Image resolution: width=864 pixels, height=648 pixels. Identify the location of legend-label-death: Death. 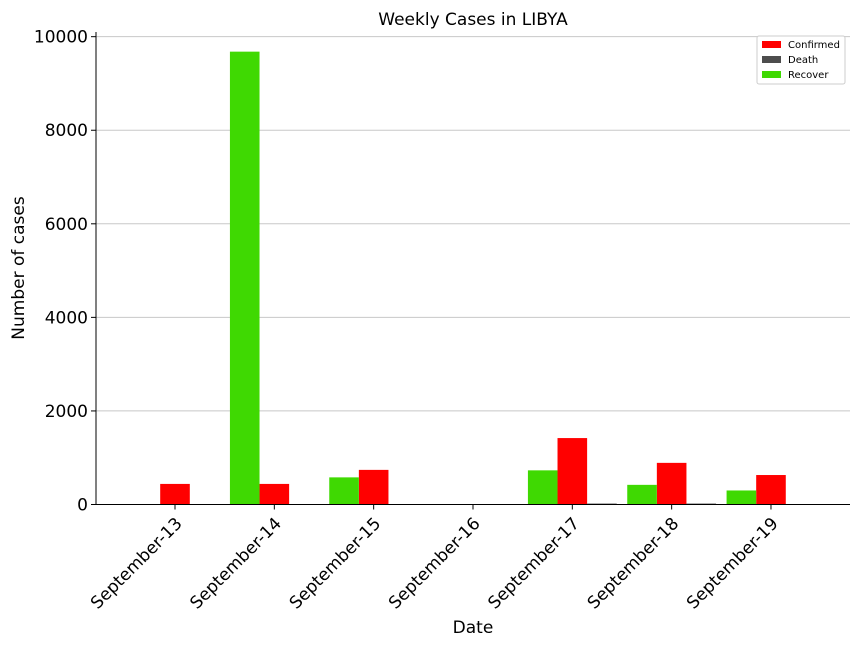
(803, 60).